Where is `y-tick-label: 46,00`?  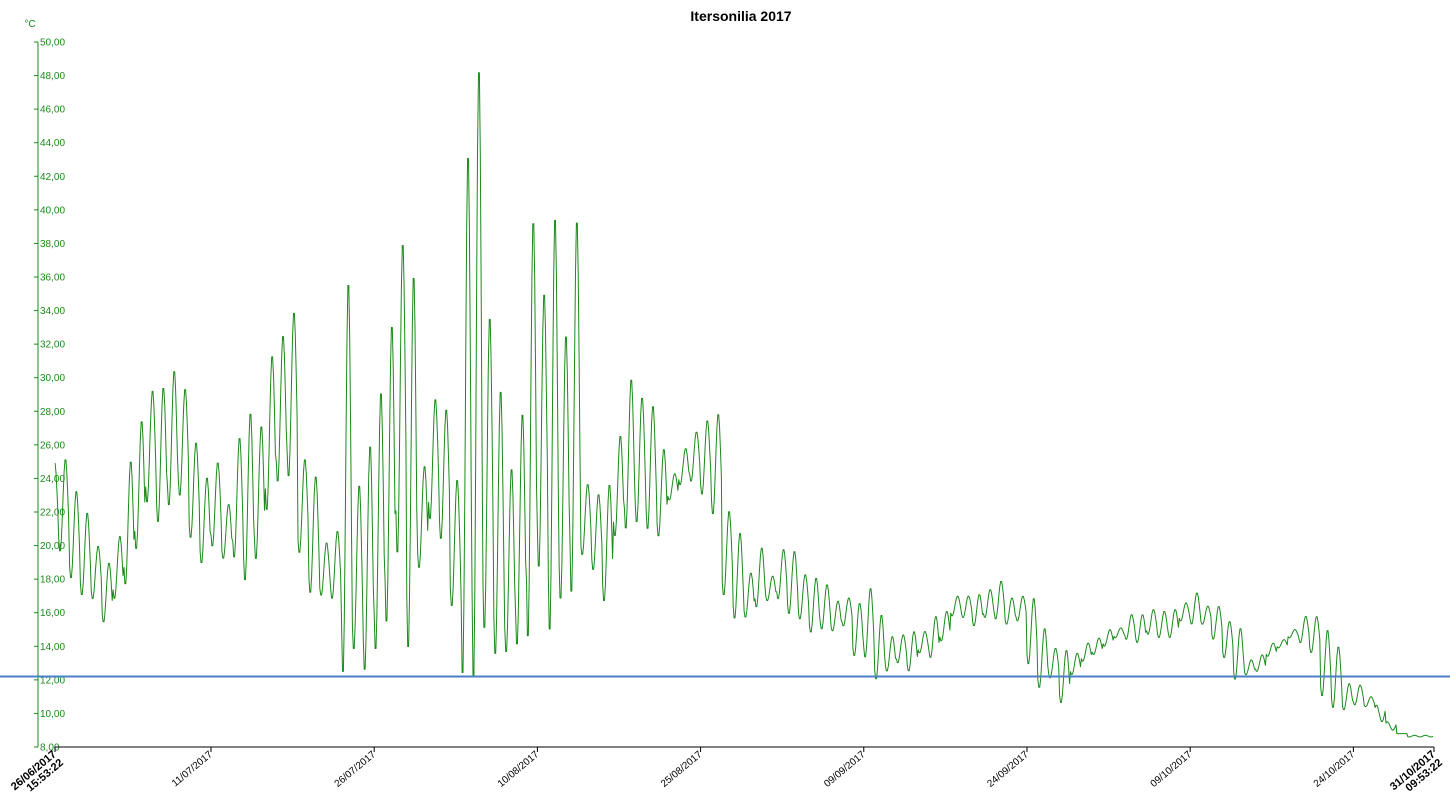 y-tick-label: 46,00 is located at coordinates (52, 110).